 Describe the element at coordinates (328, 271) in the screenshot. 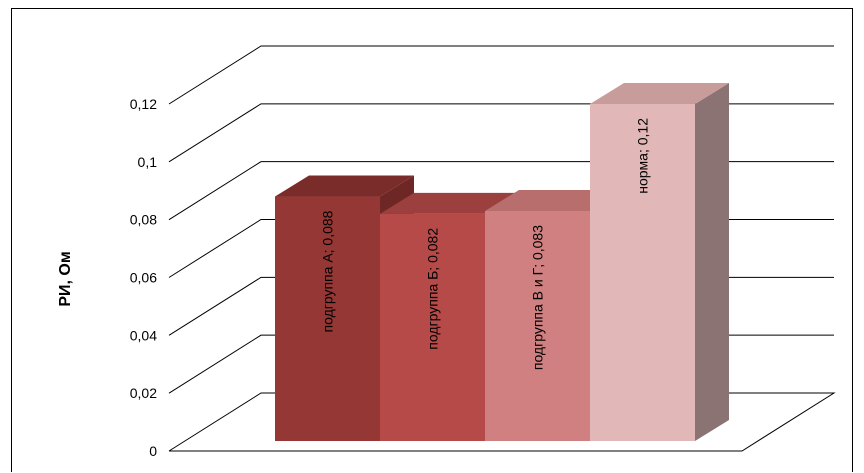

I see `data-label: подгруппа А; 0,088` at that location.